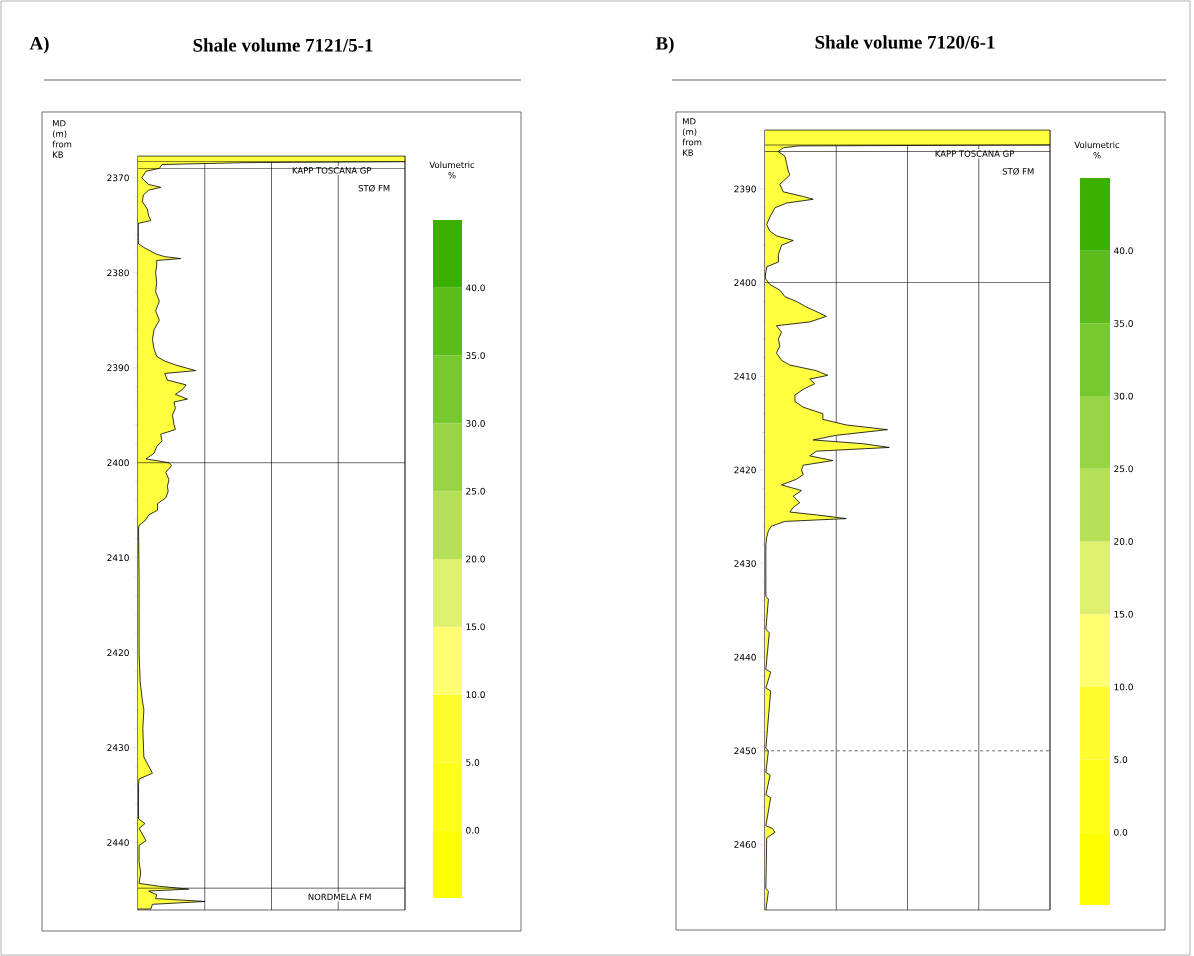  What do you see at coordinates (118, 178) in the screenshot?
I see `y-tick-label: 2370` at bounding box center [118, 178].